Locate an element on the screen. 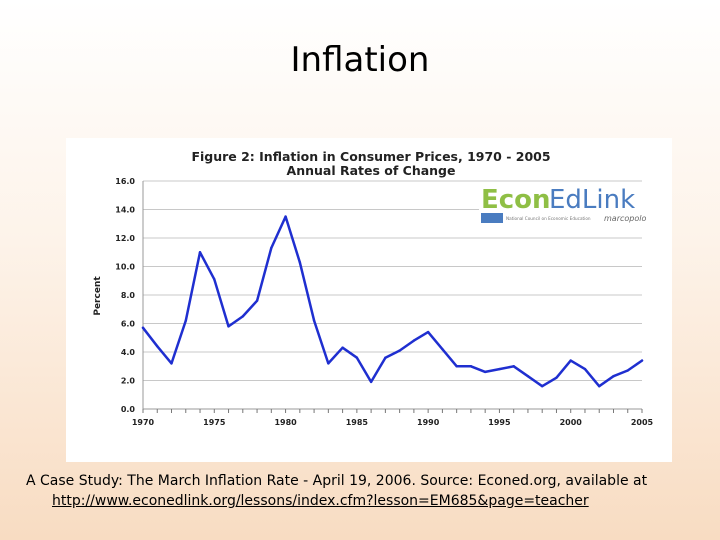 Image resolution: width=720 pixels, height=540 pixels. x-tick-label: 1975 is located at coordinates (214, 422).